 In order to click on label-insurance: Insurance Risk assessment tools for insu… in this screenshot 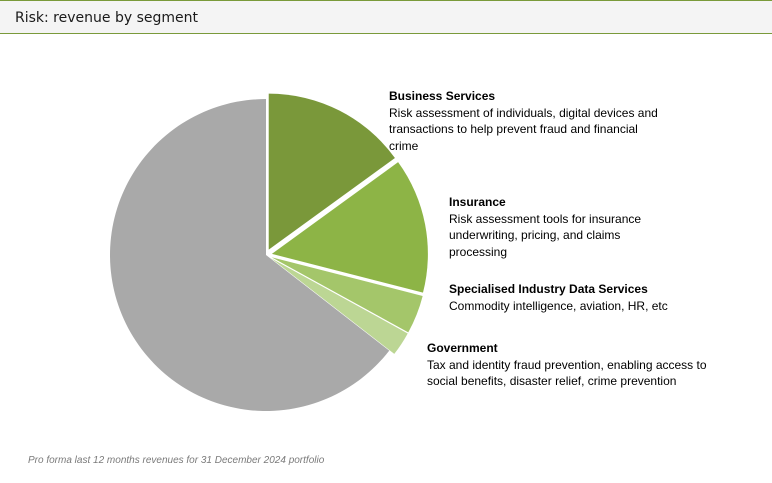, I will do `click(564, 227)`.